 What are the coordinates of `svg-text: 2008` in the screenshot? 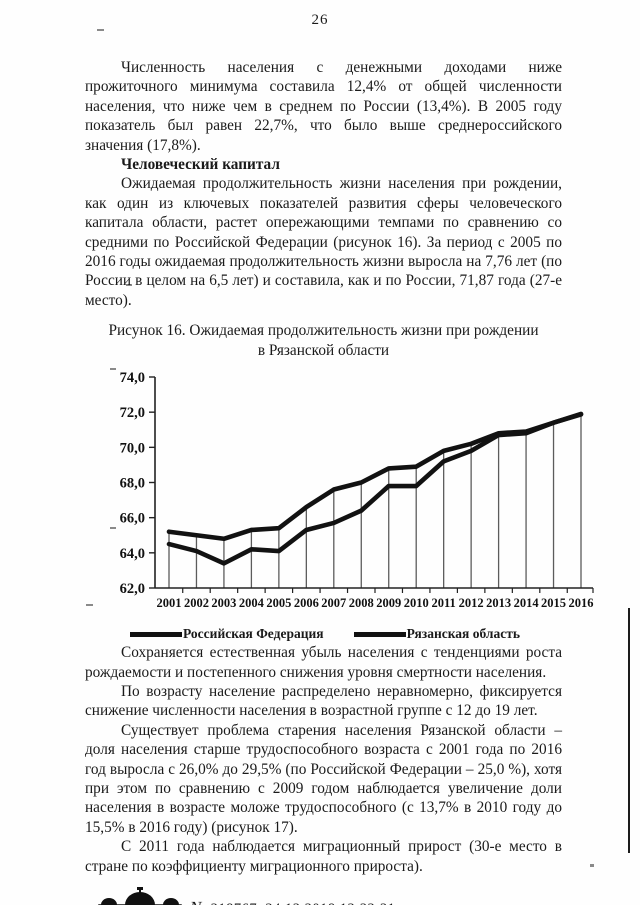 It's located at (361, 603).